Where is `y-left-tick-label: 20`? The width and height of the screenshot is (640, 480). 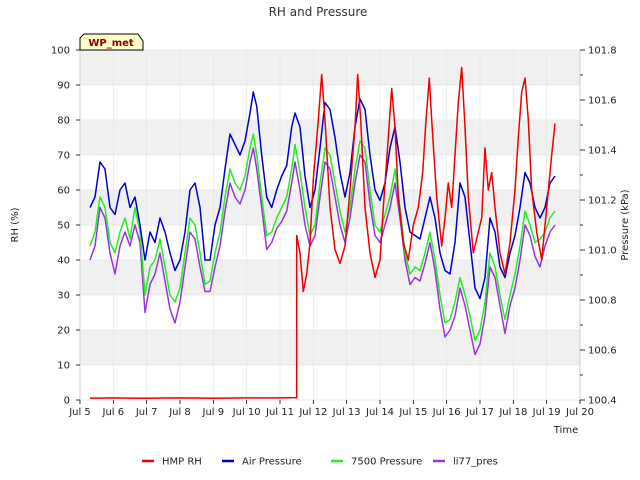
y-left-tick-label: 20 is located at coordinates (63, 331).